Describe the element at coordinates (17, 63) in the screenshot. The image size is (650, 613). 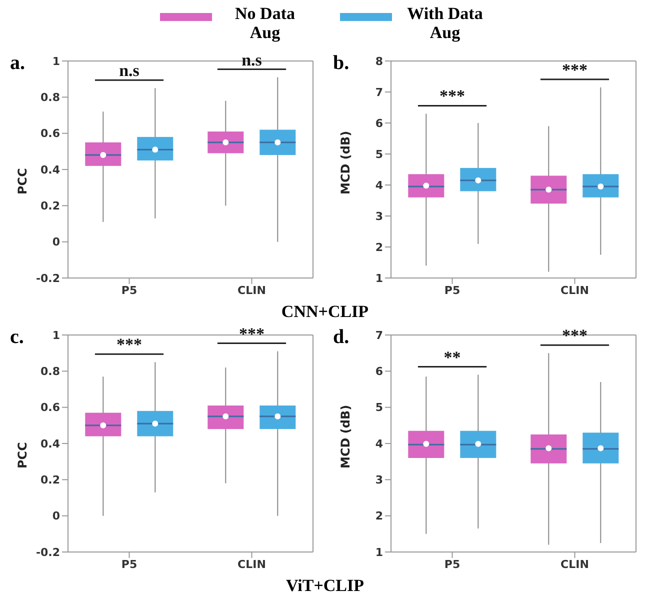
I see `chart-title: a.` at that location.